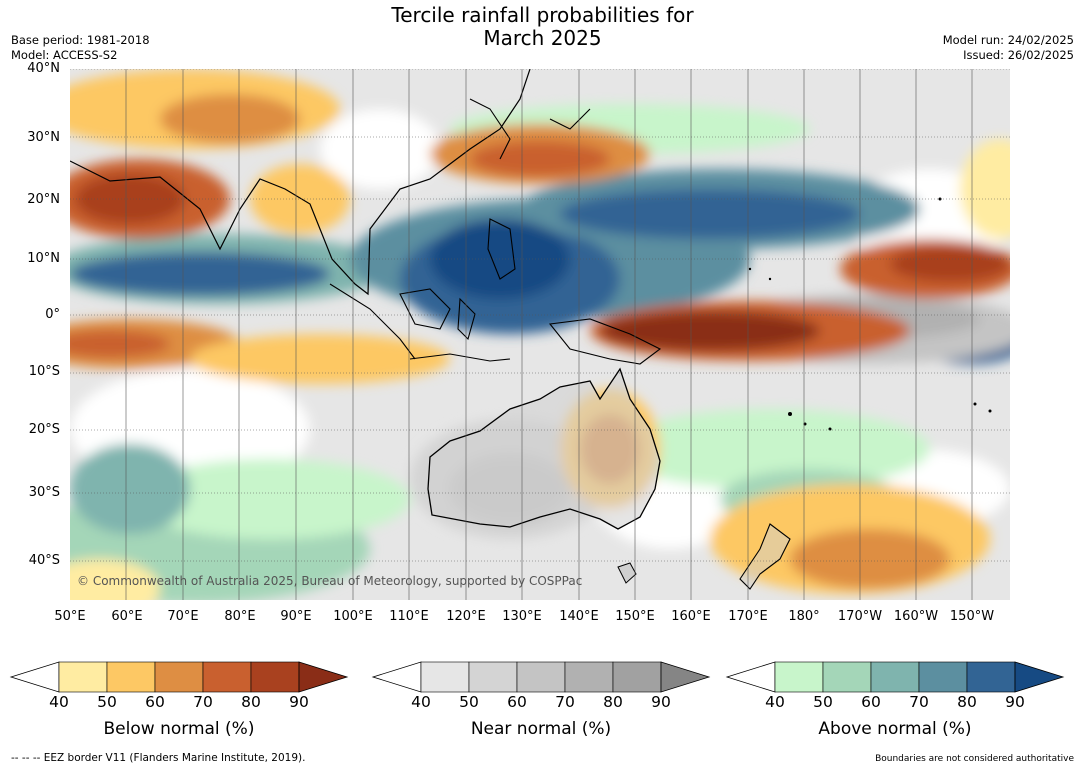 This screenshot has height=770, width=1085. What do you see at coordinates (748, 616) in the screenshot?
I see `lon-label-170e: 170°E` at bounding box center [748, 616].